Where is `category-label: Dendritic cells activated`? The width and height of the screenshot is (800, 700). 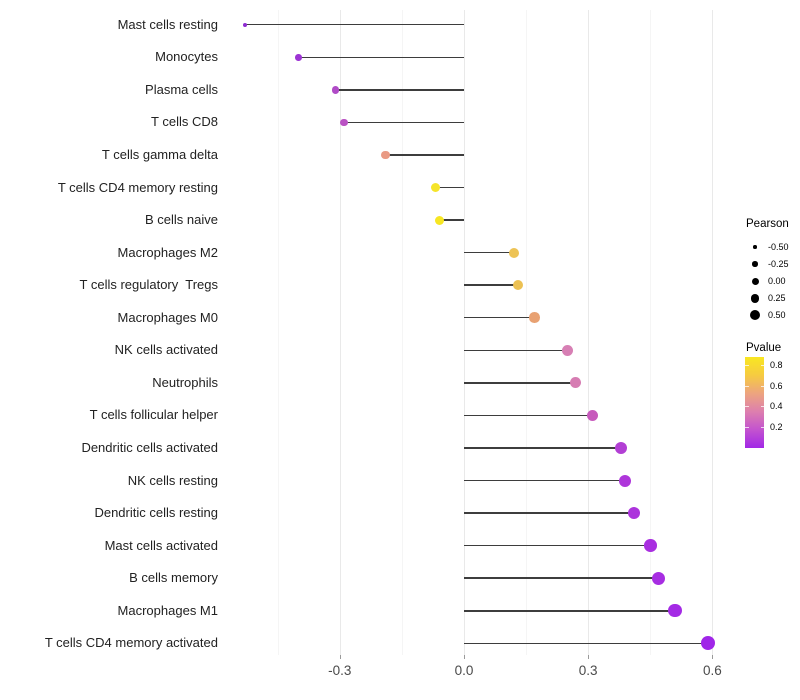
category-label: Dendritic cells activated is located at coordinates (149, 447).